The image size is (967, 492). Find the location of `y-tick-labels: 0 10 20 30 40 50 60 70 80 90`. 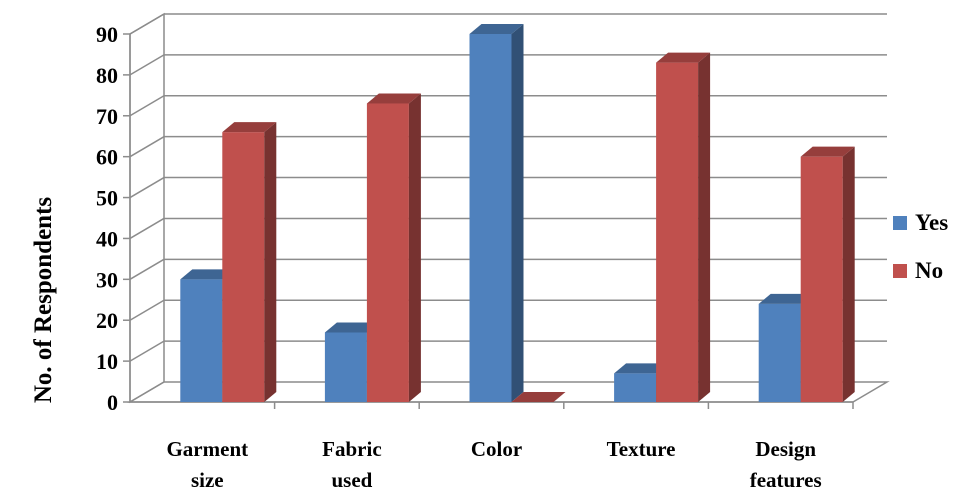

y-tick-labels: 0 10 20 30 40 50 60 70 80 90 is located at coordinates (107, 218).